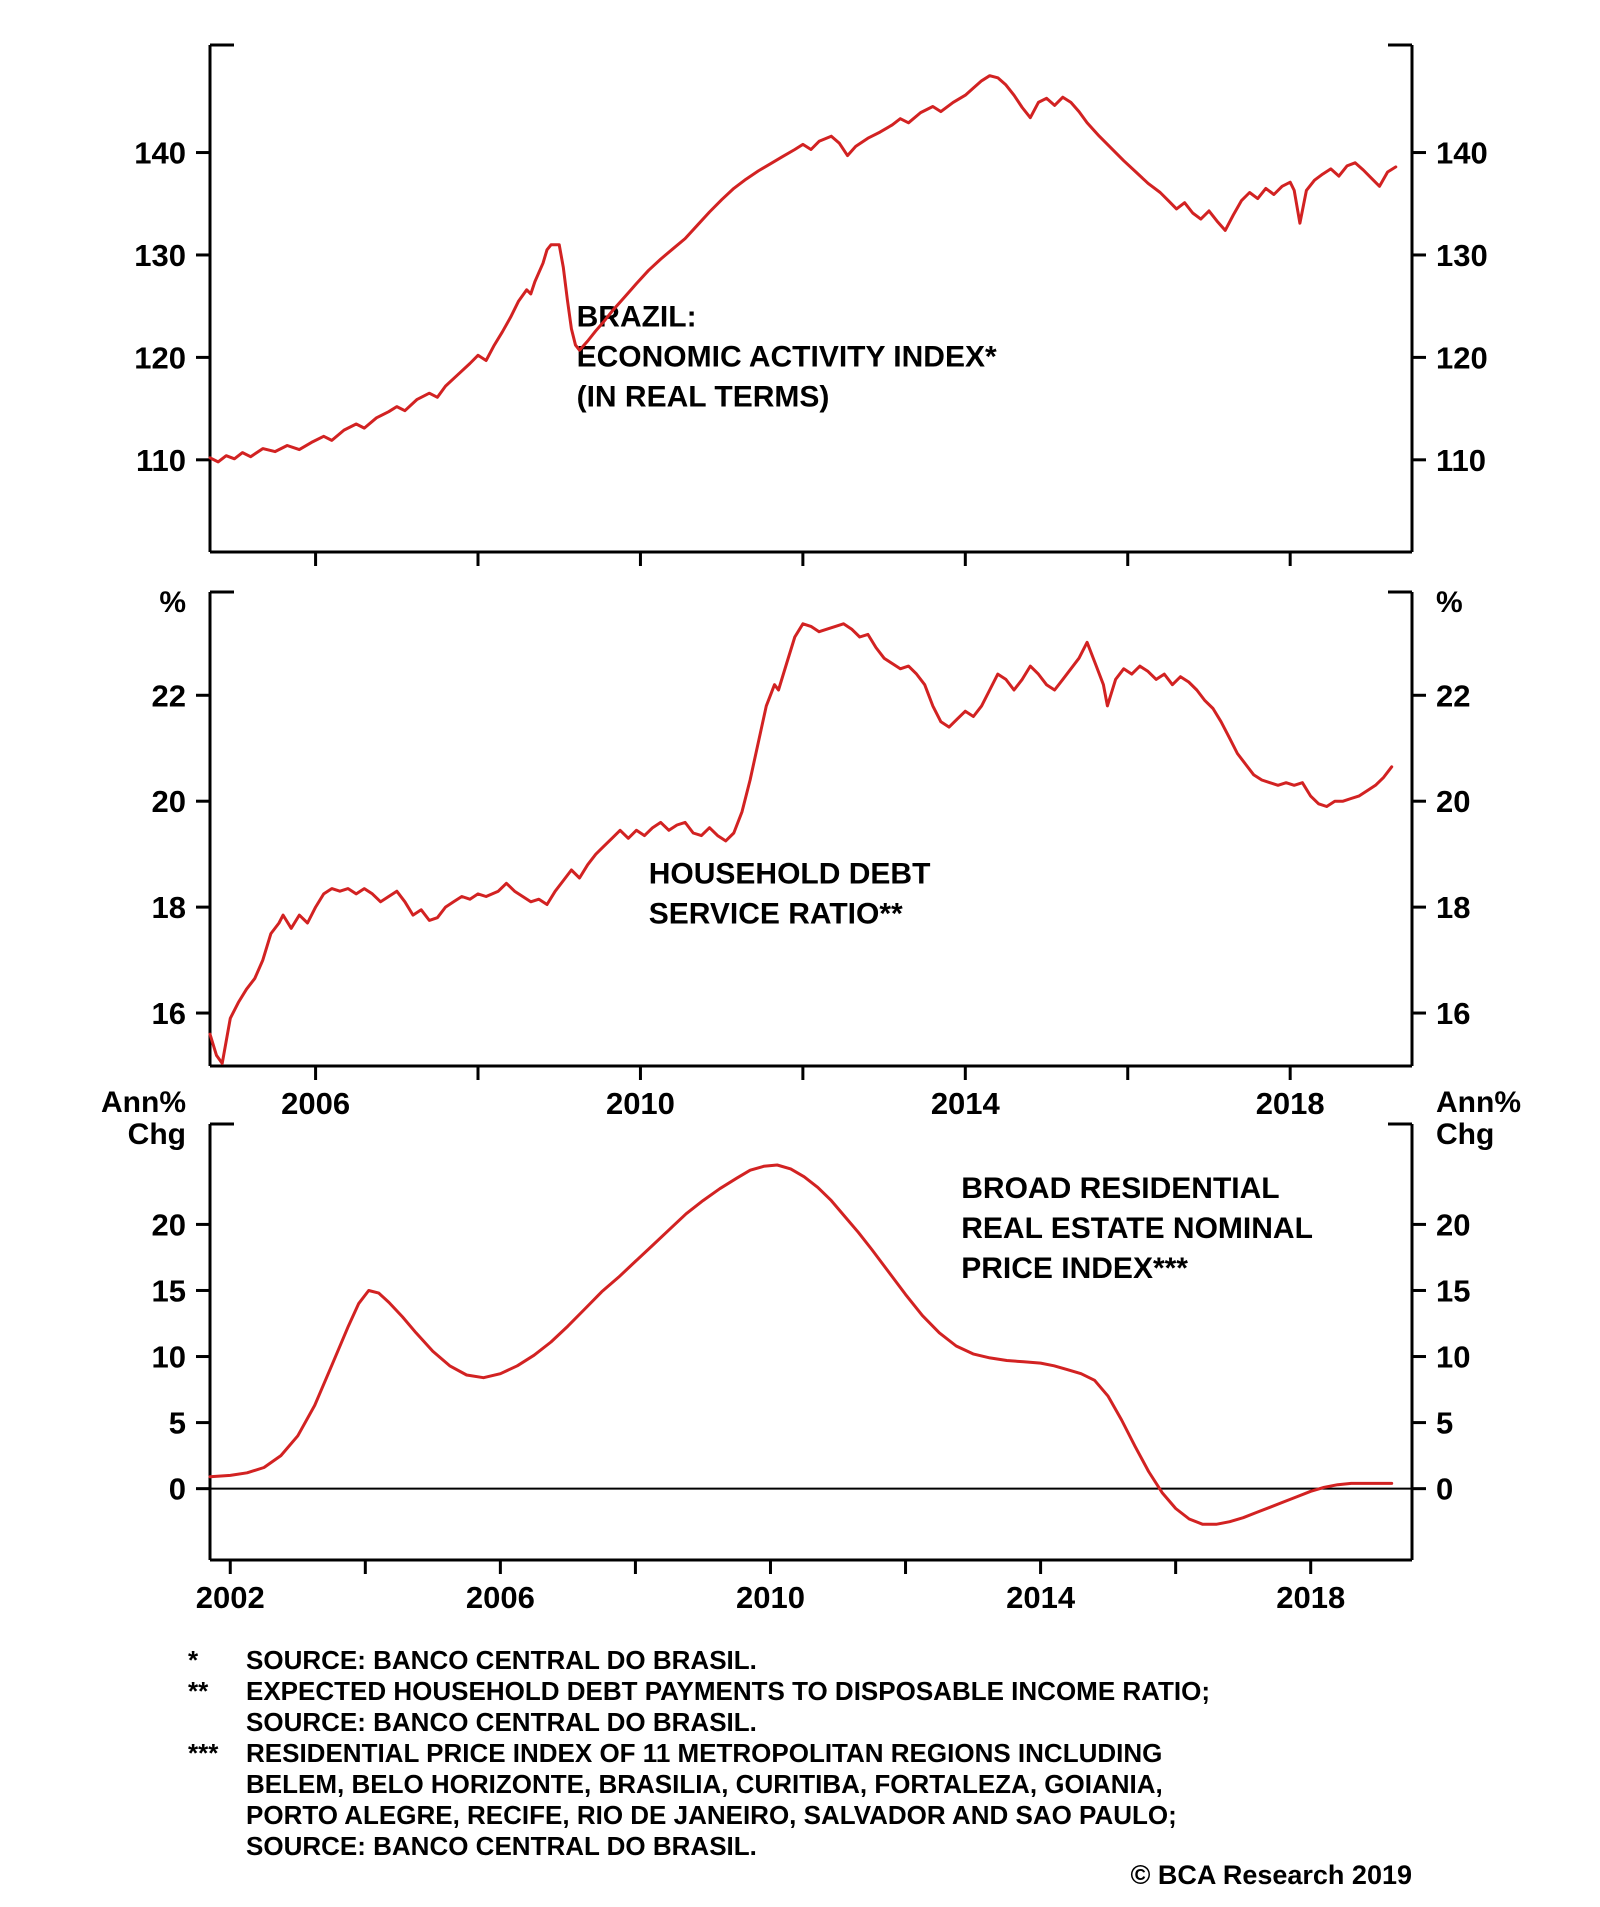  I want to click on y-tick-label-left: 130, so click(160, 255).